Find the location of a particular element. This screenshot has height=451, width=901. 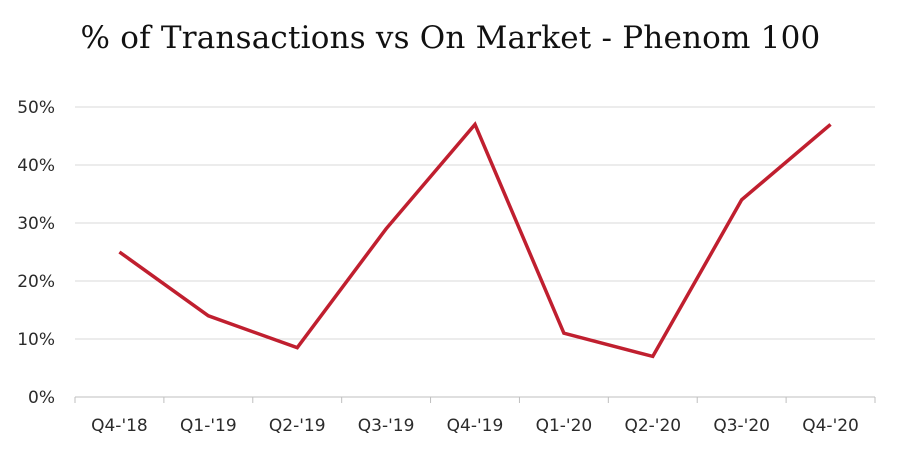

x-tick-label: Q4-'19 is located at coordinates (475, 426).